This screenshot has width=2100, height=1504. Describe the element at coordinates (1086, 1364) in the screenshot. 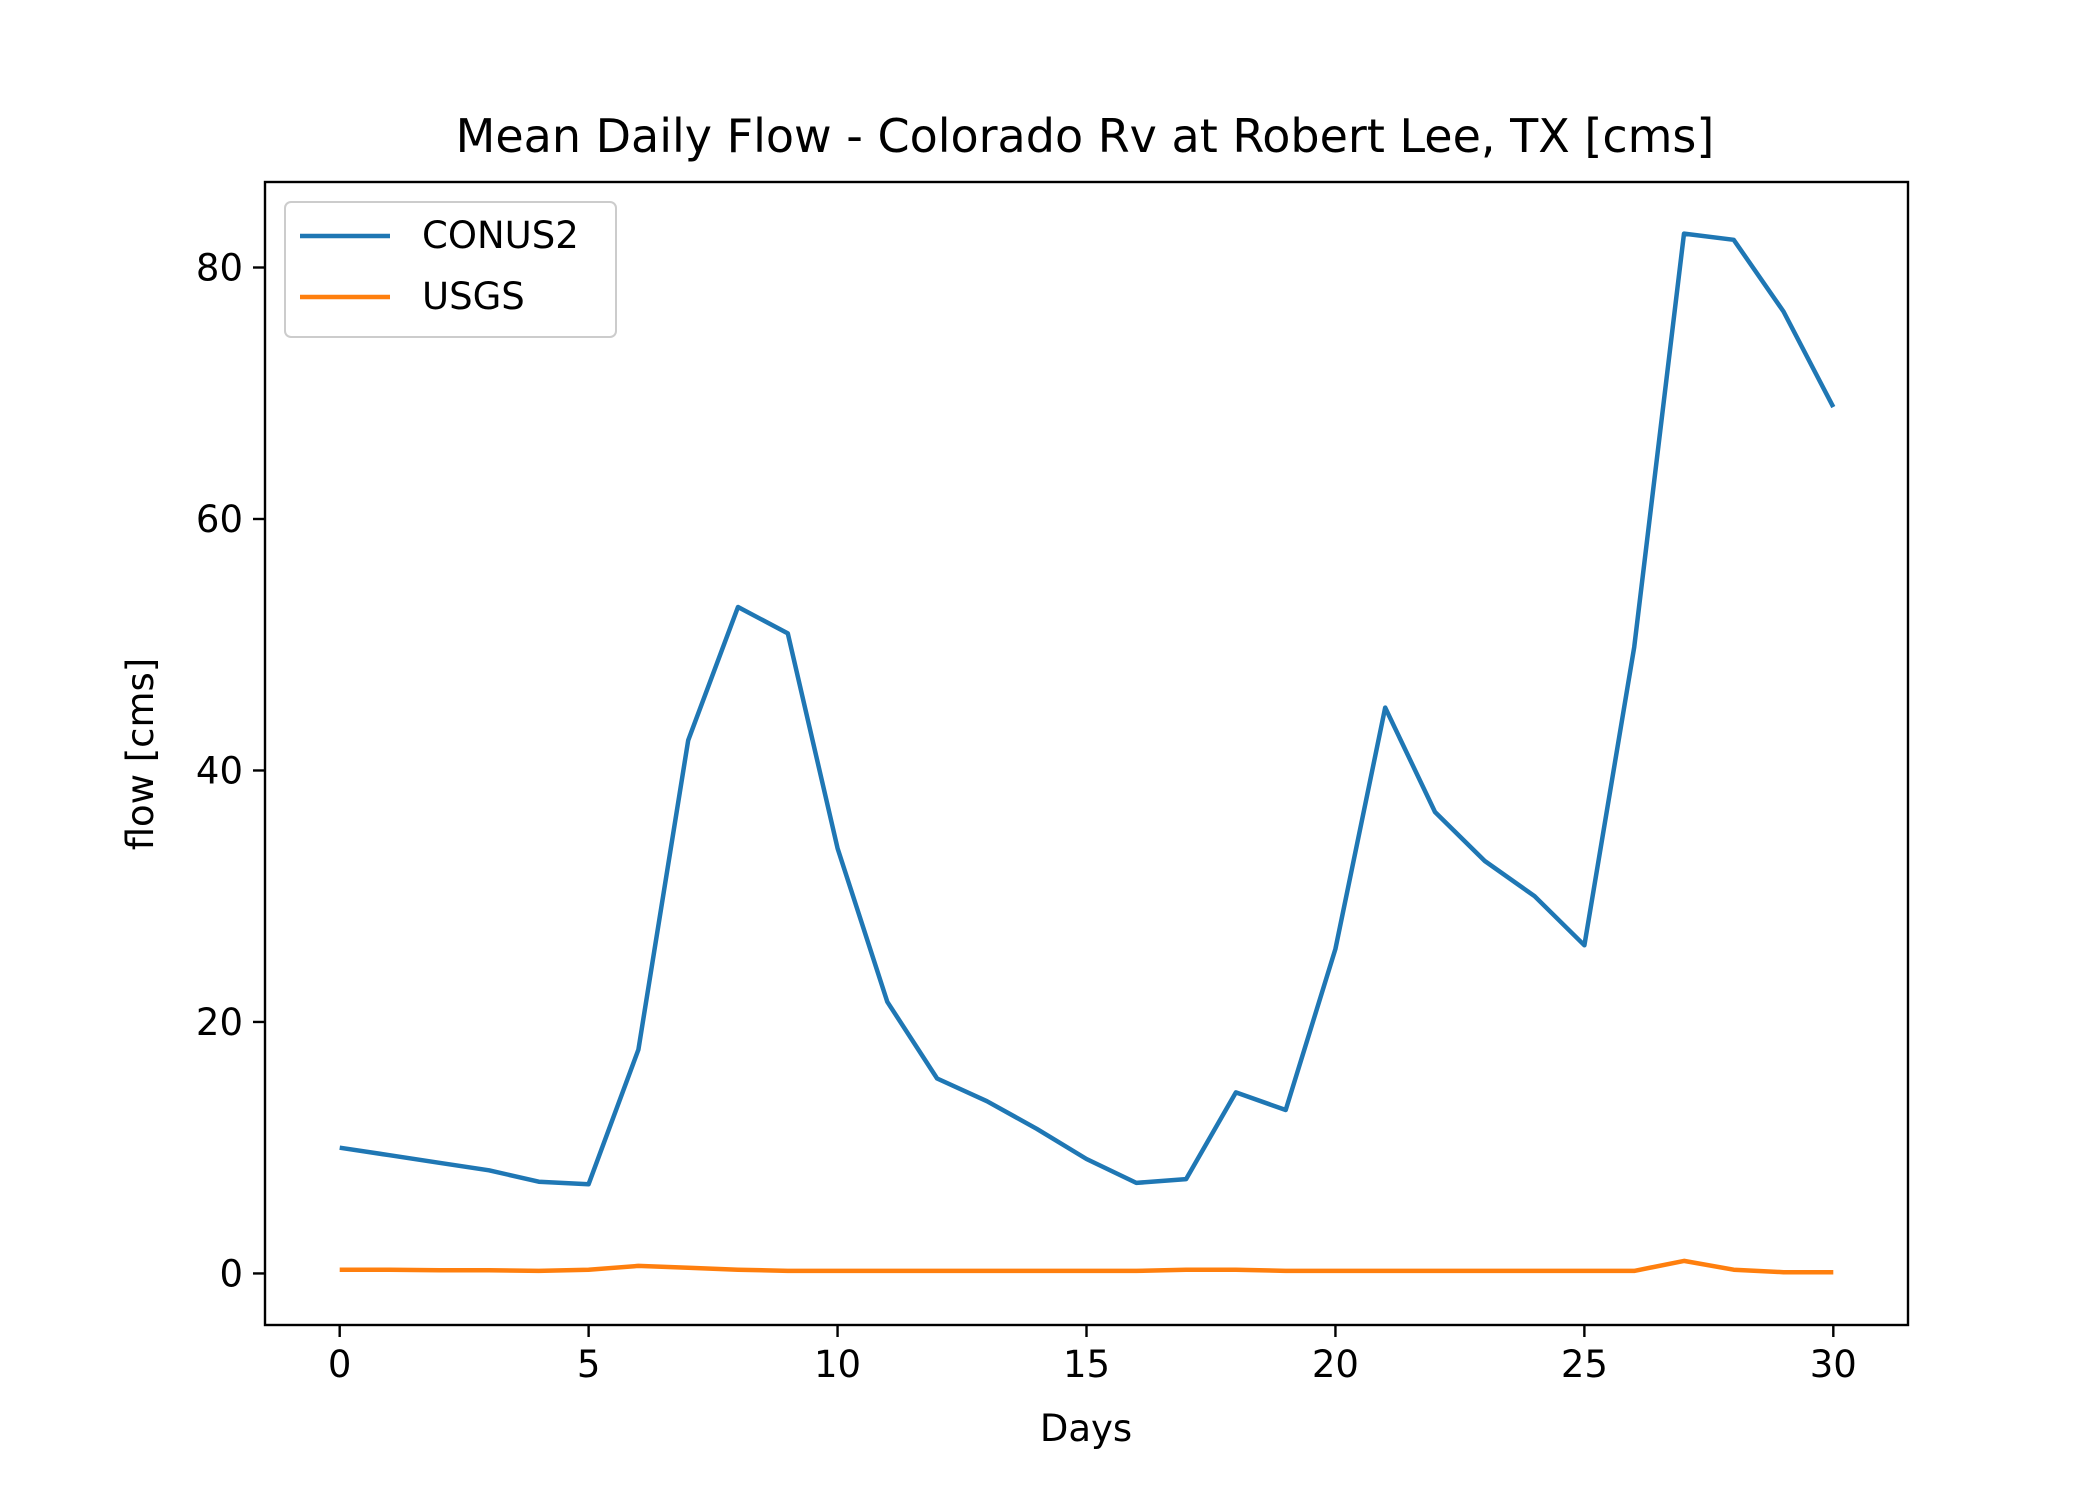

I see `x-tick-label: 15` at that location.